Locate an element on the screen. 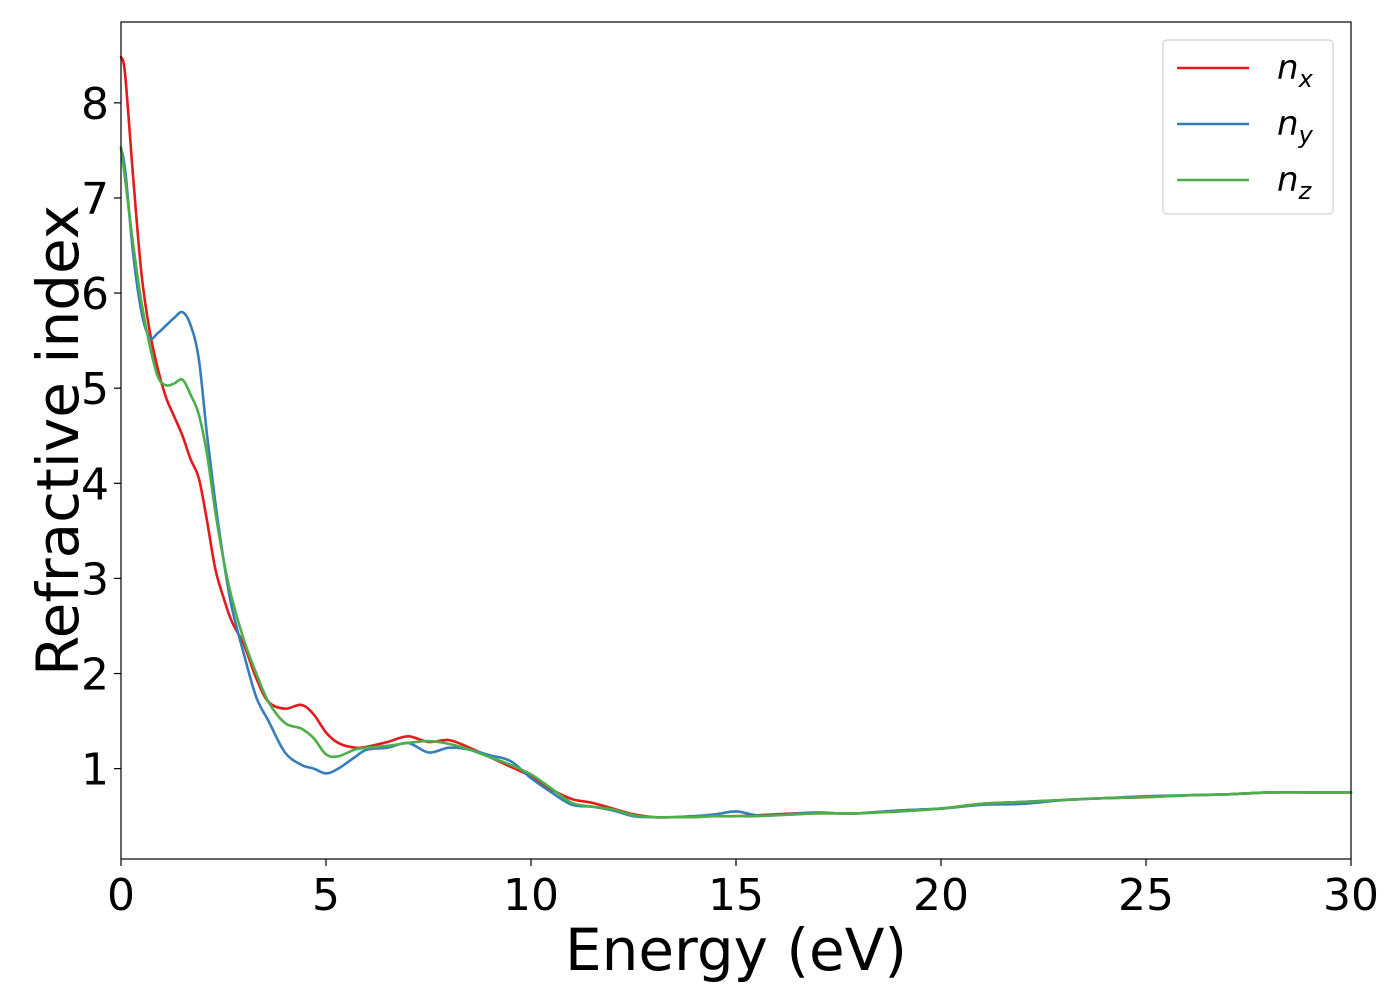 The image size is (1400, 1000). x-tick-label: 5 is located at coordinates (326, 895).